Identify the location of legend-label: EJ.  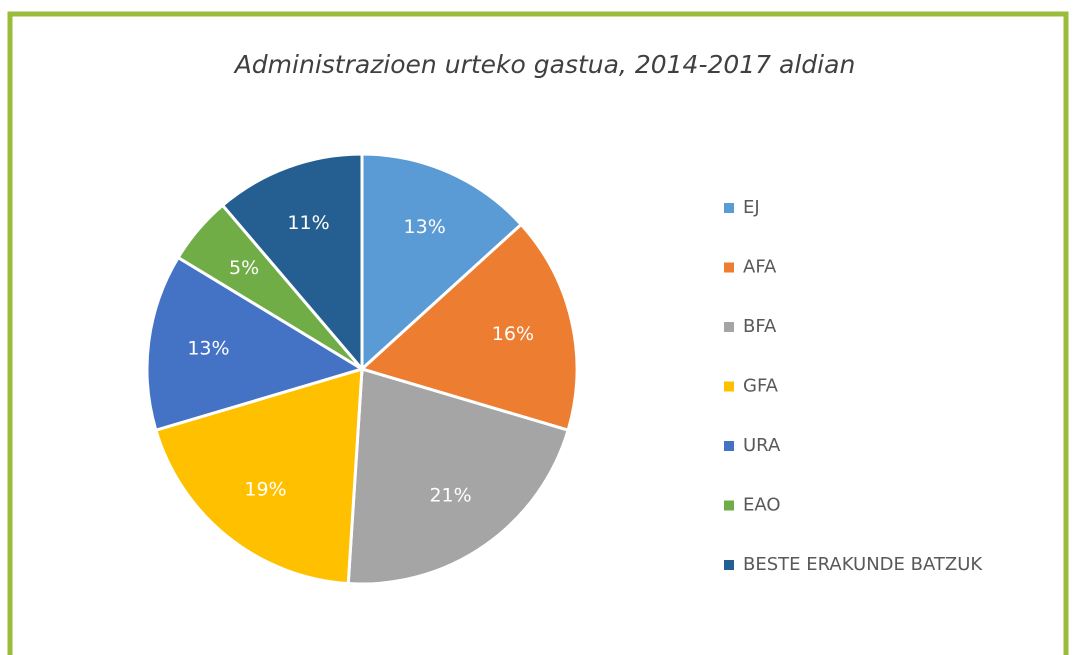
(751, 207).